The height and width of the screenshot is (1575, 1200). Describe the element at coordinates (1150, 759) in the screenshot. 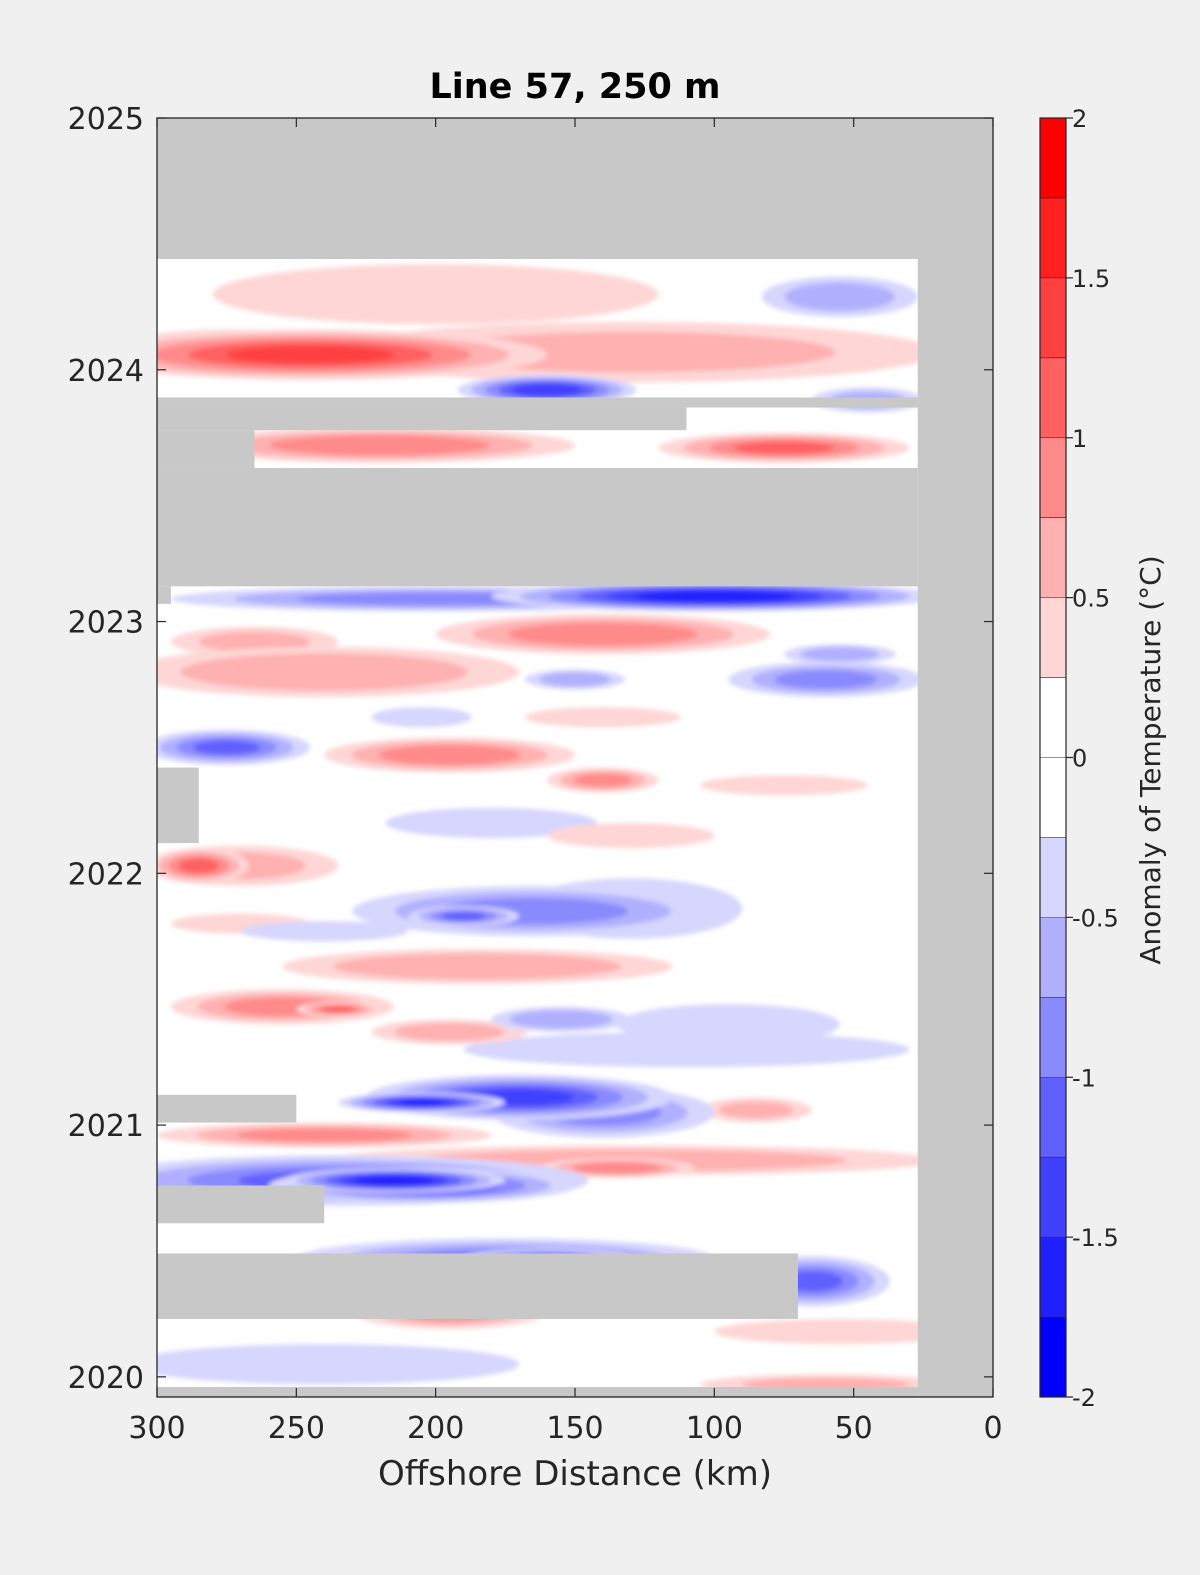

I see `colorbar-label: Anomaly of Temperature (°C)` at that location.